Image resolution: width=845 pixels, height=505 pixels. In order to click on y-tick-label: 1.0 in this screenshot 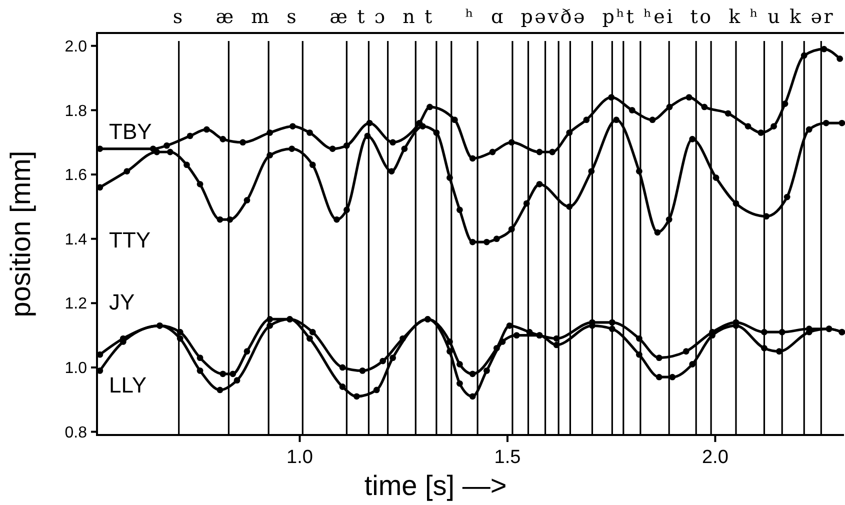, I will do `click(76, 369)`.